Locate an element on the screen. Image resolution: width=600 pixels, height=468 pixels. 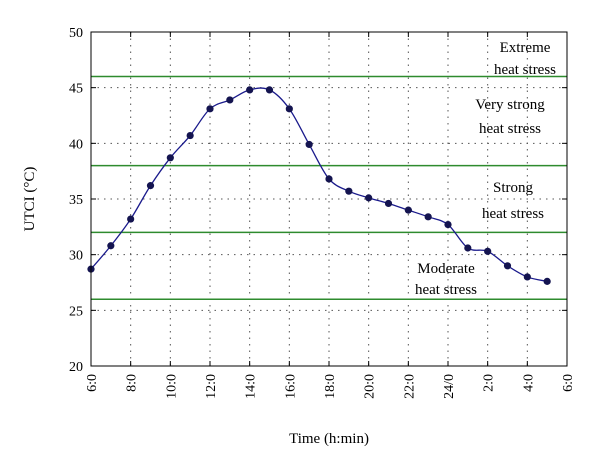
x-tick-label: 8:0 is located at coordinates (132, 383).